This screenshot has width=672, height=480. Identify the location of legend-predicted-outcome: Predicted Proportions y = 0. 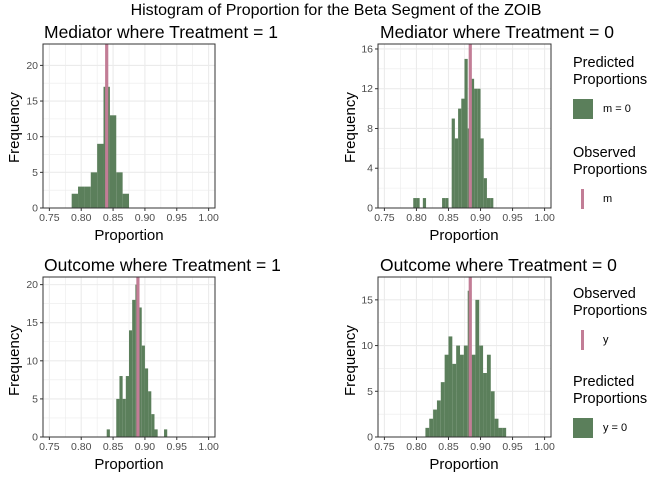
(610, 406).